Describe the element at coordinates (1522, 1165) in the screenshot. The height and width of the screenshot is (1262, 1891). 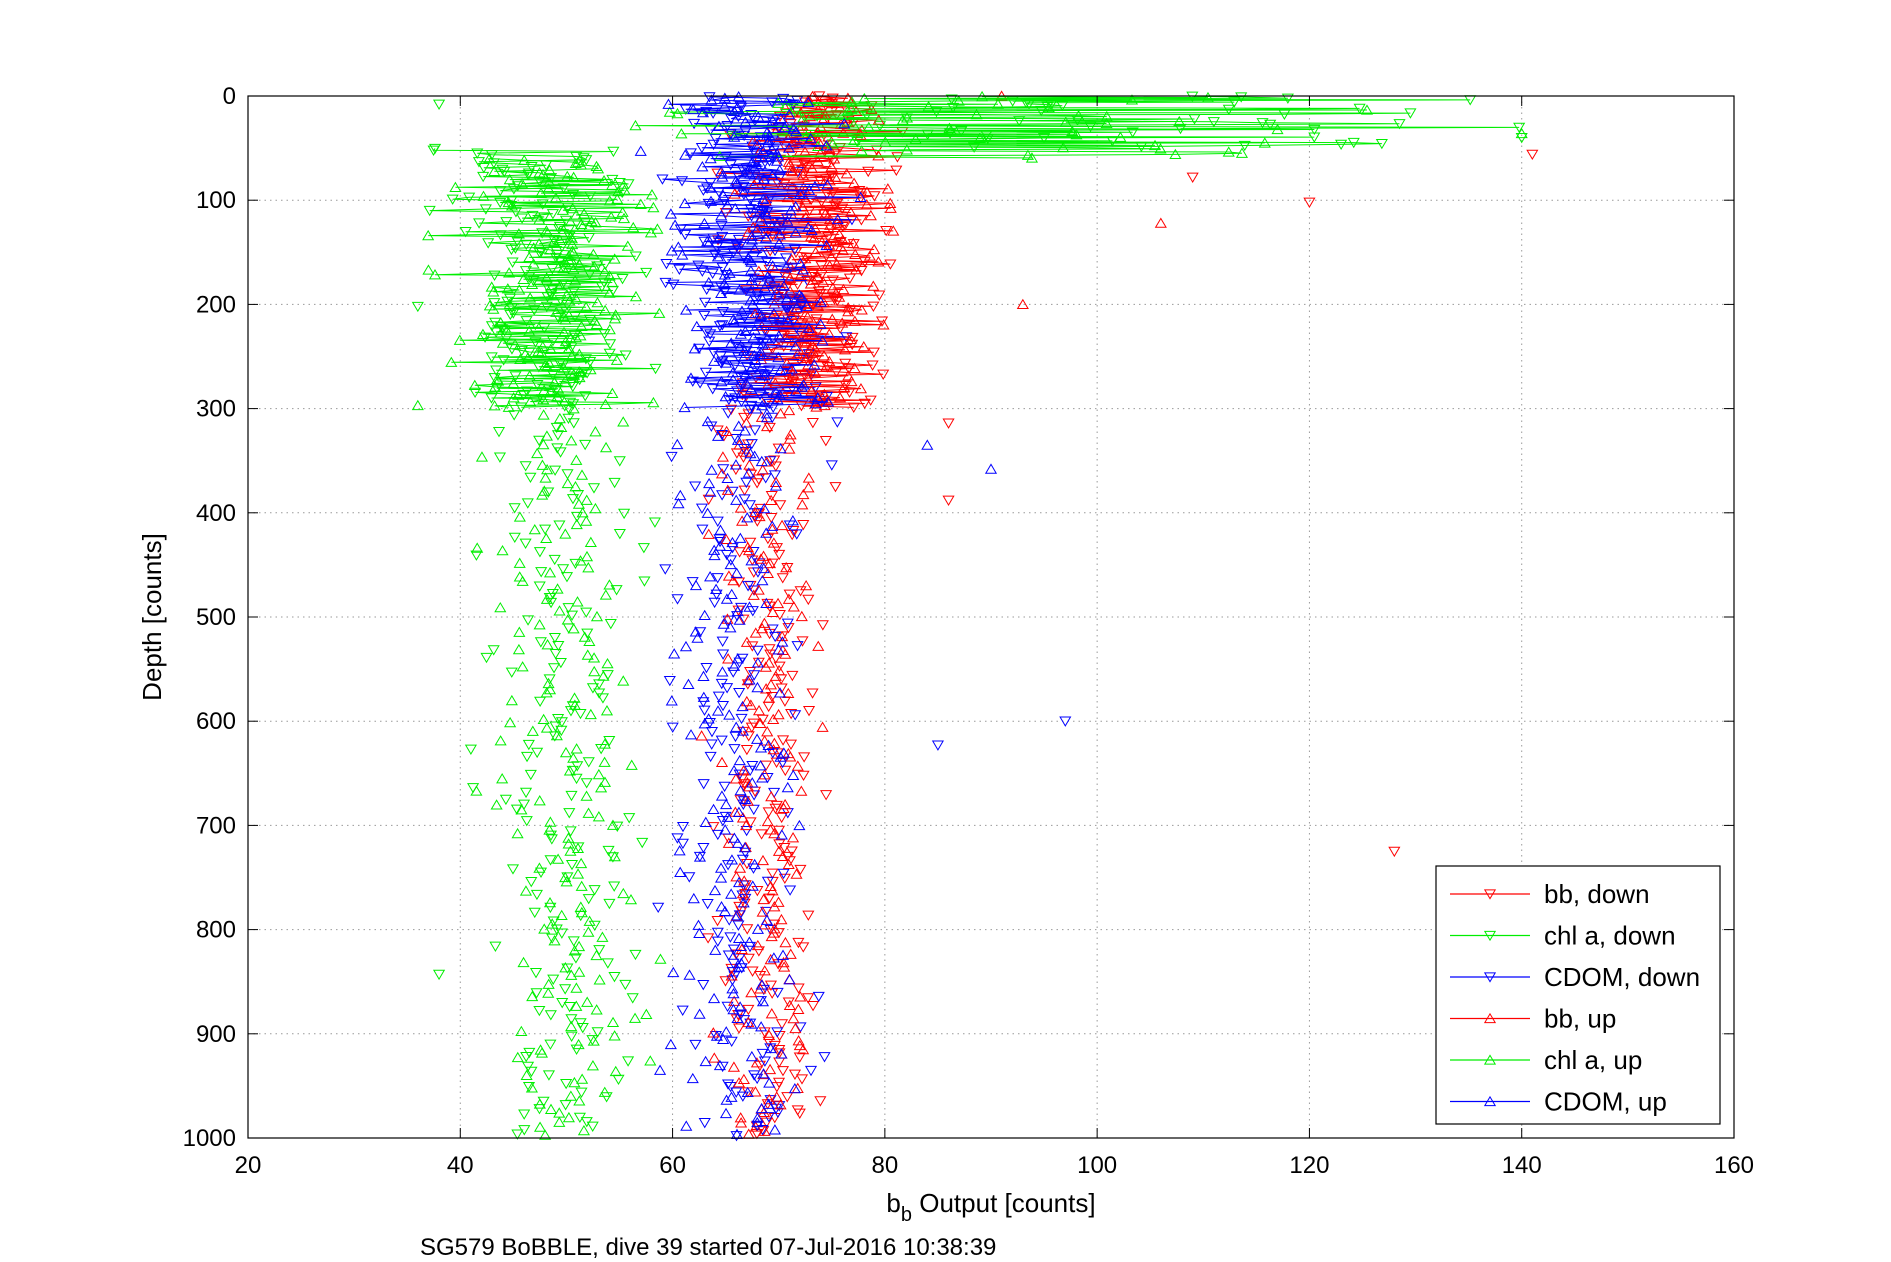
I see `x-tick-label: 140` at that location.